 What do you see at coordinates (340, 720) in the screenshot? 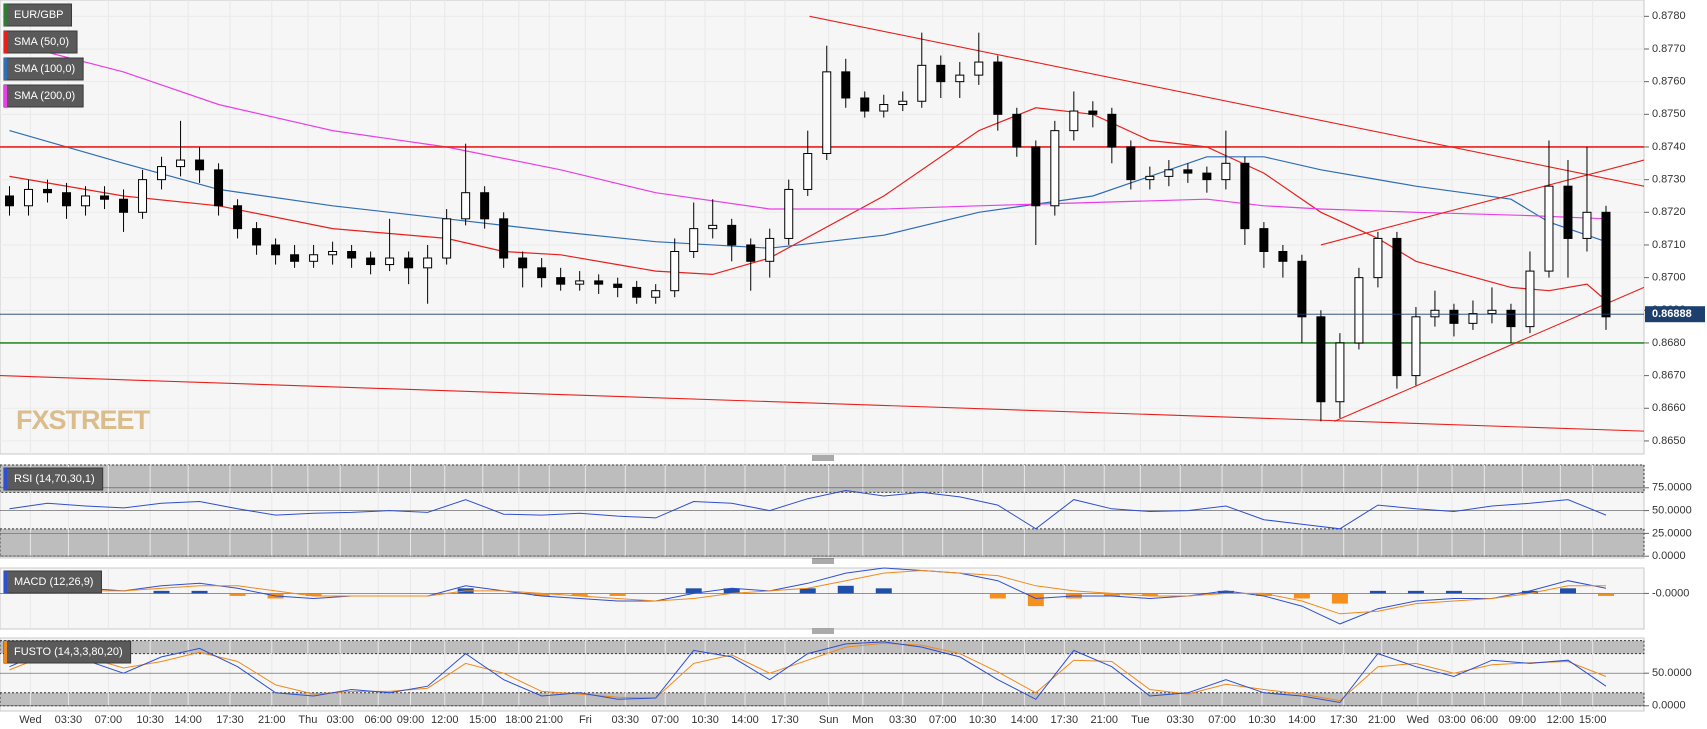
I see `x-tick-label: 03:00` at bounding box center [340, 720].